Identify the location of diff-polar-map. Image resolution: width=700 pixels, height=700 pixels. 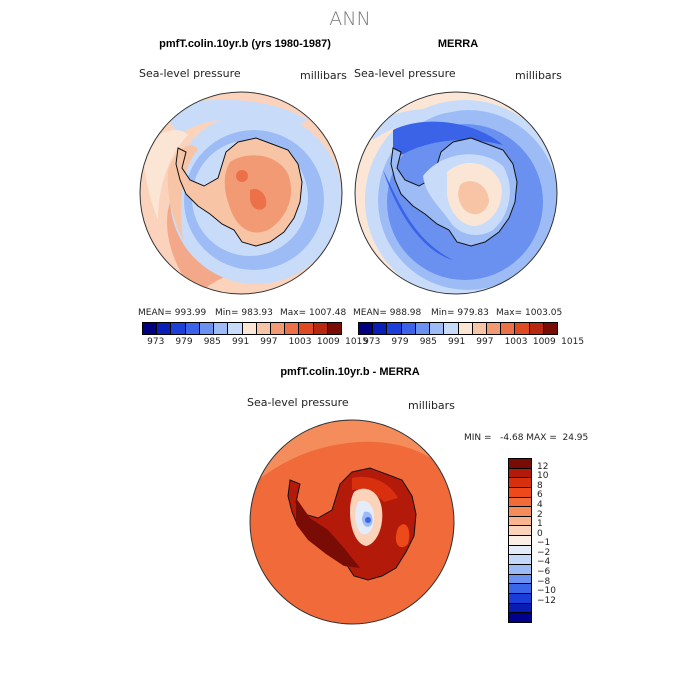
(352, 522).